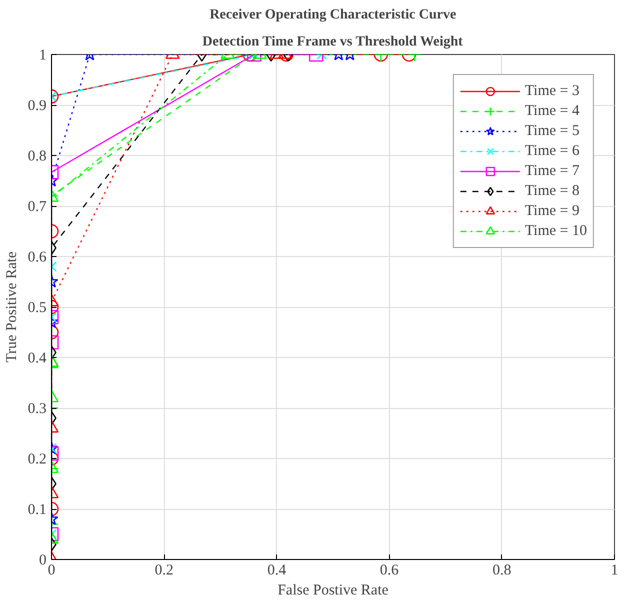  I want to click on y-tick-label: 0.3, so click(37, 409).